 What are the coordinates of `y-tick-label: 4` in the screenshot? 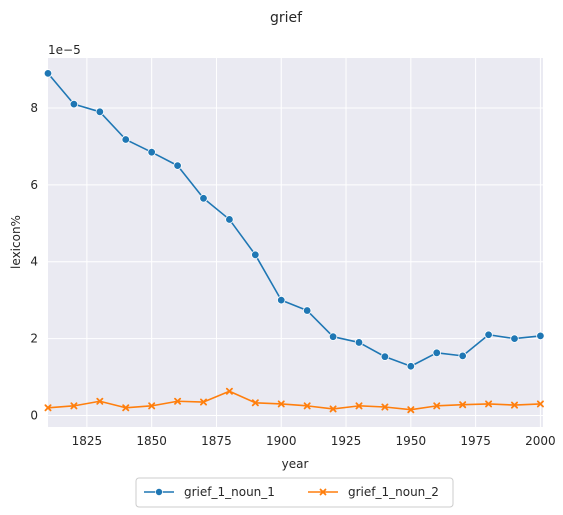 It's located at (34, 262).